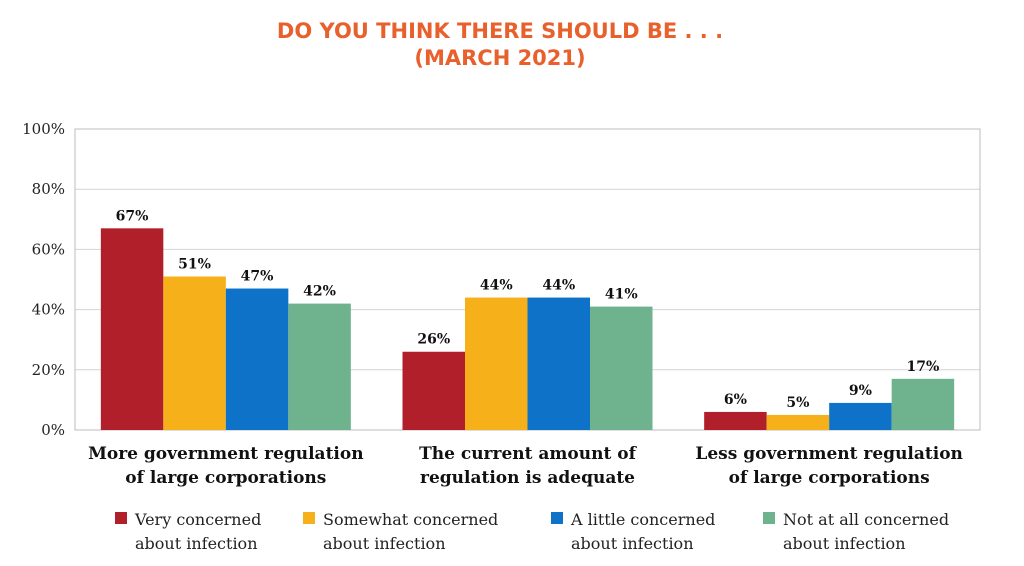 The width and height of the screenshot is (1024, 566). I want to click on legend-label: Not at all concerned, so click(866, 519).